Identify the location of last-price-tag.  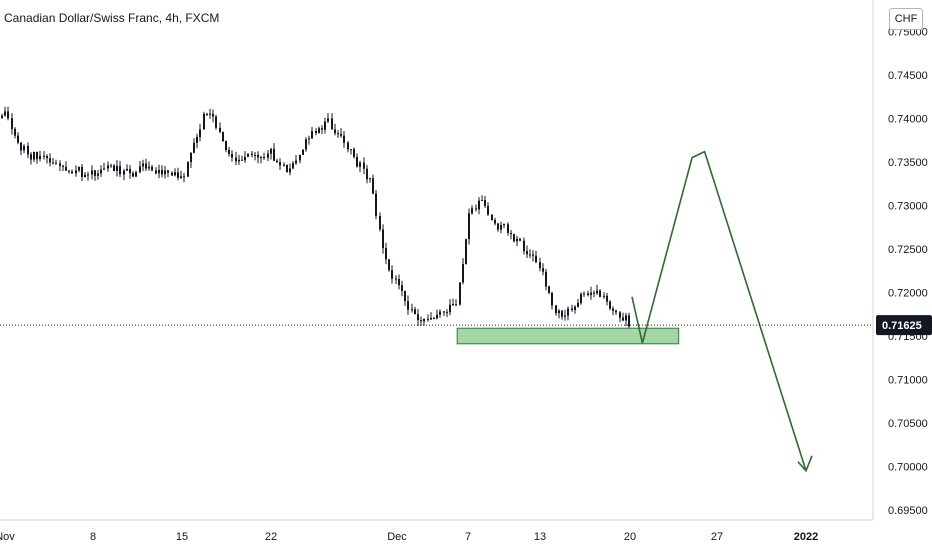
(904, 325).